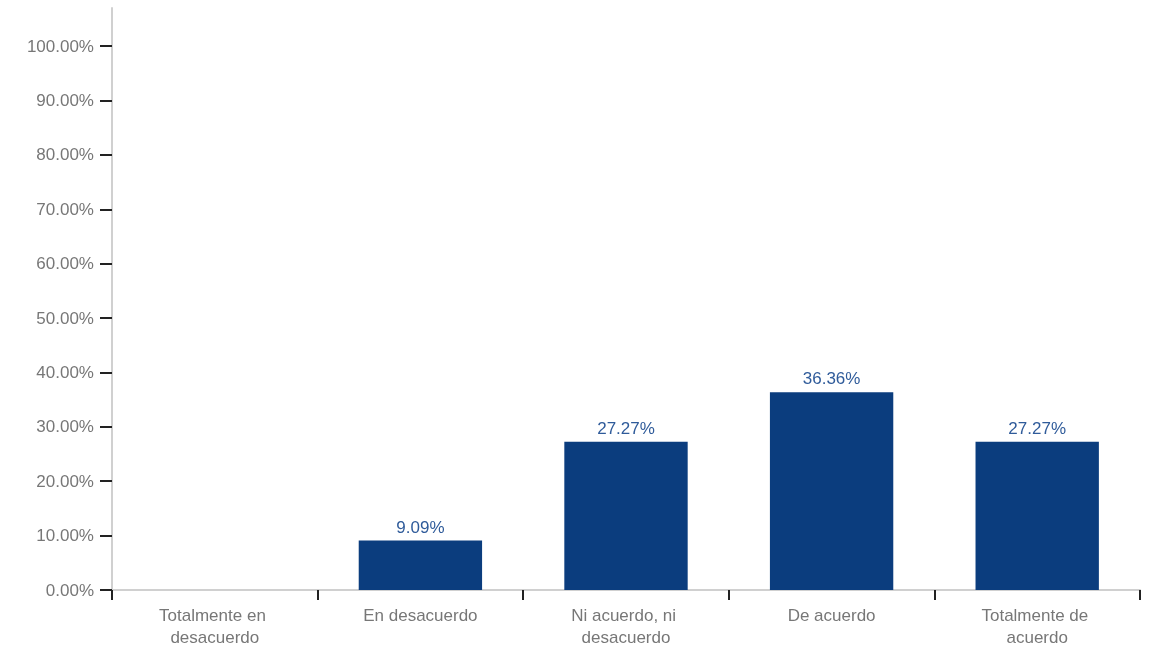 Image resolution: width=1155 pixels, height=652 pixels. What do you see at coordinates (420, 615) in the screenshot?
I see `x-tick-label: En desacuerdo` at bounding box center [420, 615].